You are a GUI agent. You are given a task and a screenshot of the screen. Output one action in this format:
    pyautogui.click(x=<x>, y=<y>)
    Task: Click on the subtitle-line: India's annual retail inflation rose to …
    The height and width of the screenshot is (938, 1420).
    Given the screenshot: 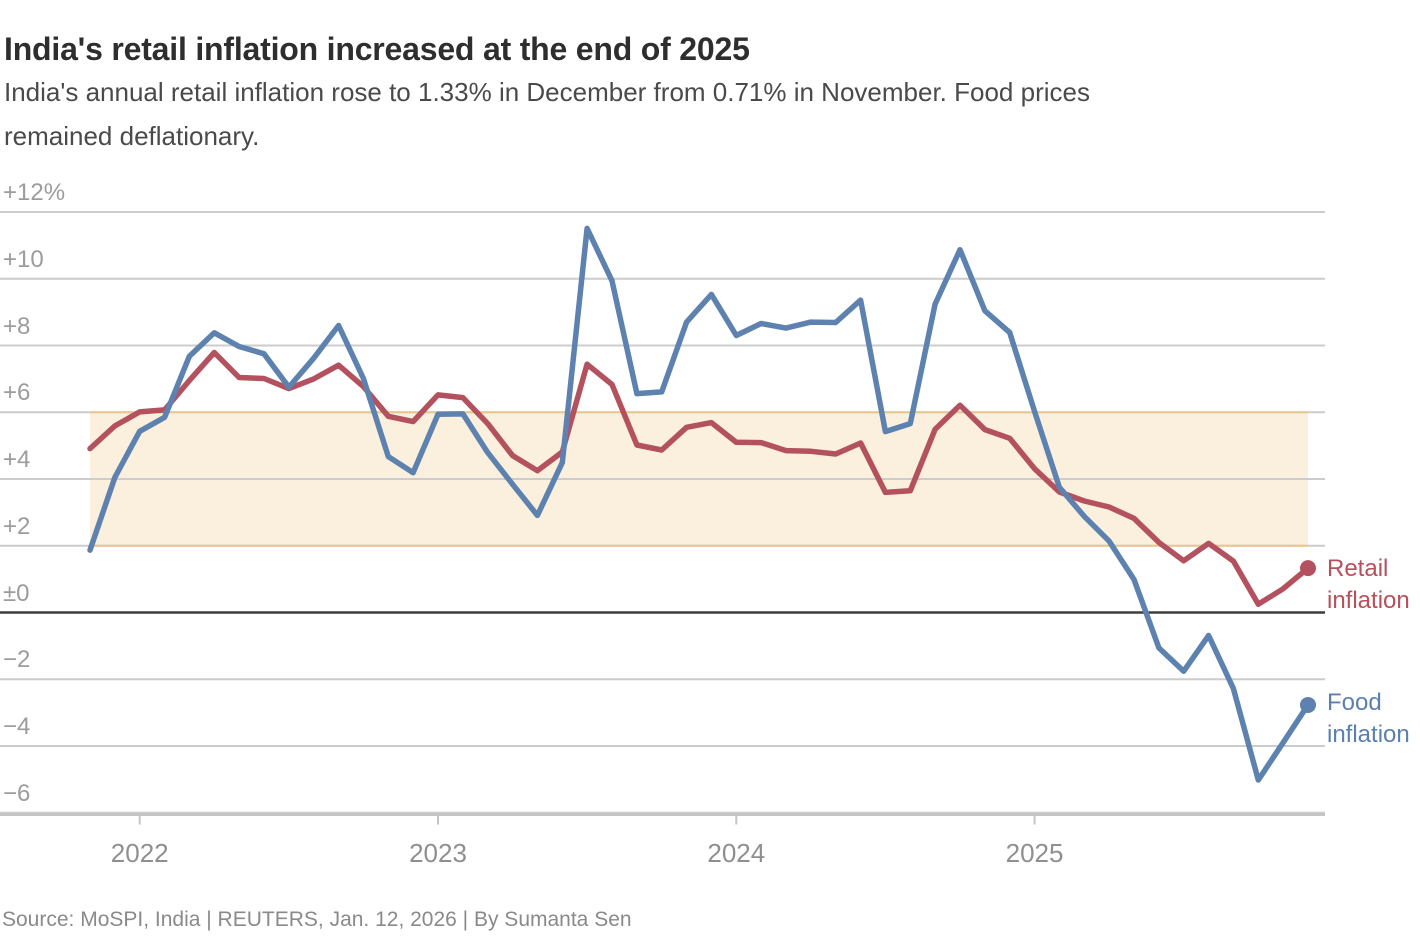 What is the action you would take?
    pyautogui.click(x=547, y=92)
    